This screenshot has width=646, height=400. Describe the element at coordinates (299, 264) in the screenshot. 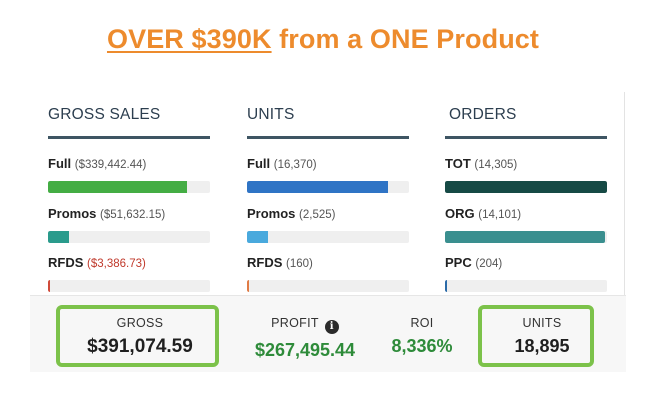

I see `row-detail: (160)` at that location.